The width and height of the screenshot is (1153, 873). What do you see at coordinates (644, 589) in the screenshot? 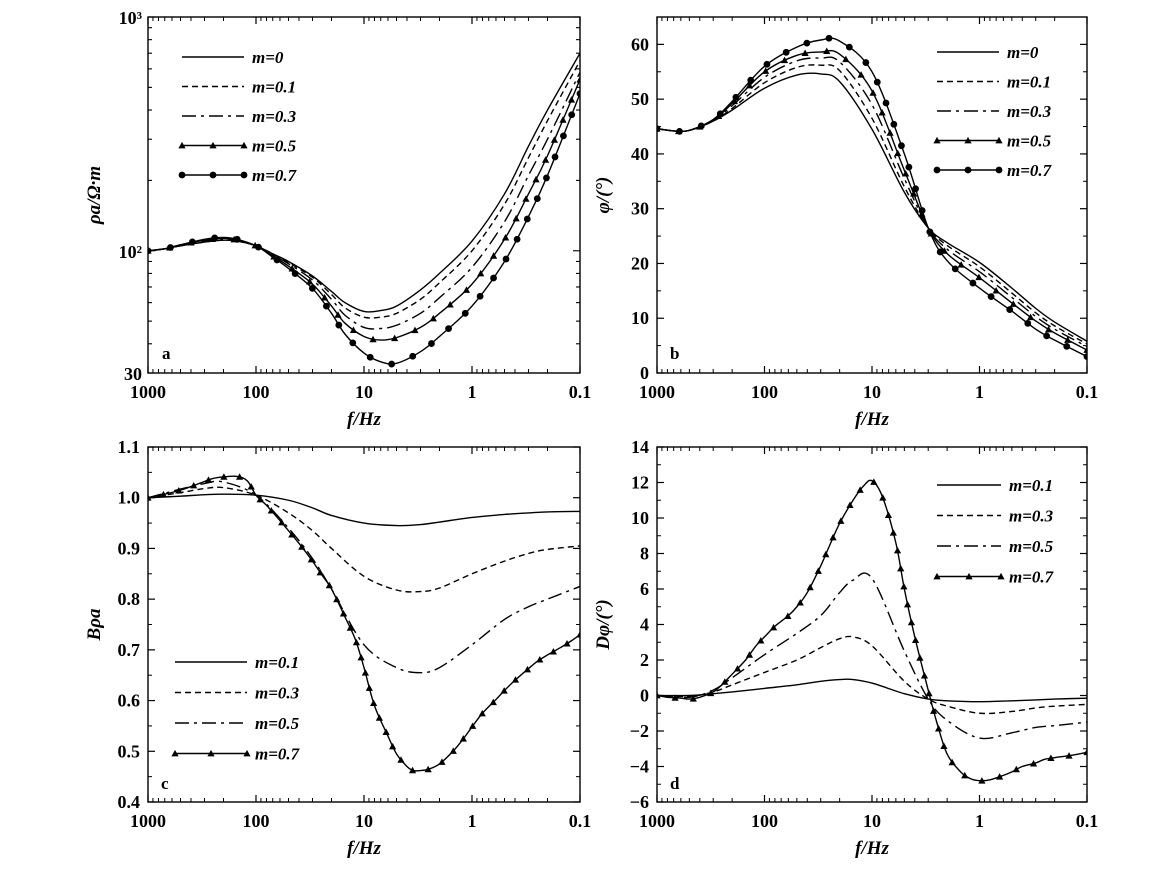
I see `y-tick-label: 6` at bounding box center [644, 589].